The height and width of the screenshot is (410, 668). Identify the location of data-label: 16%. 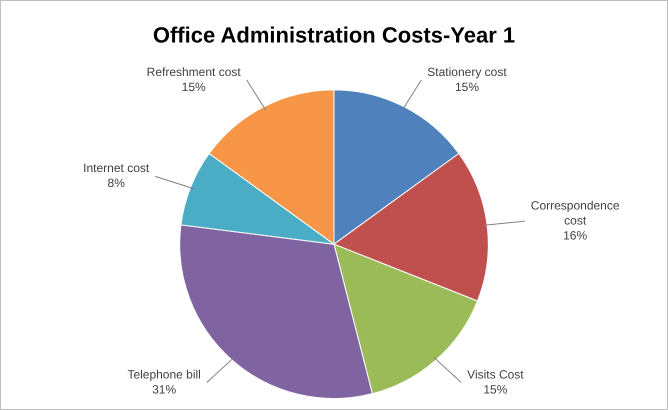
(575, 235).